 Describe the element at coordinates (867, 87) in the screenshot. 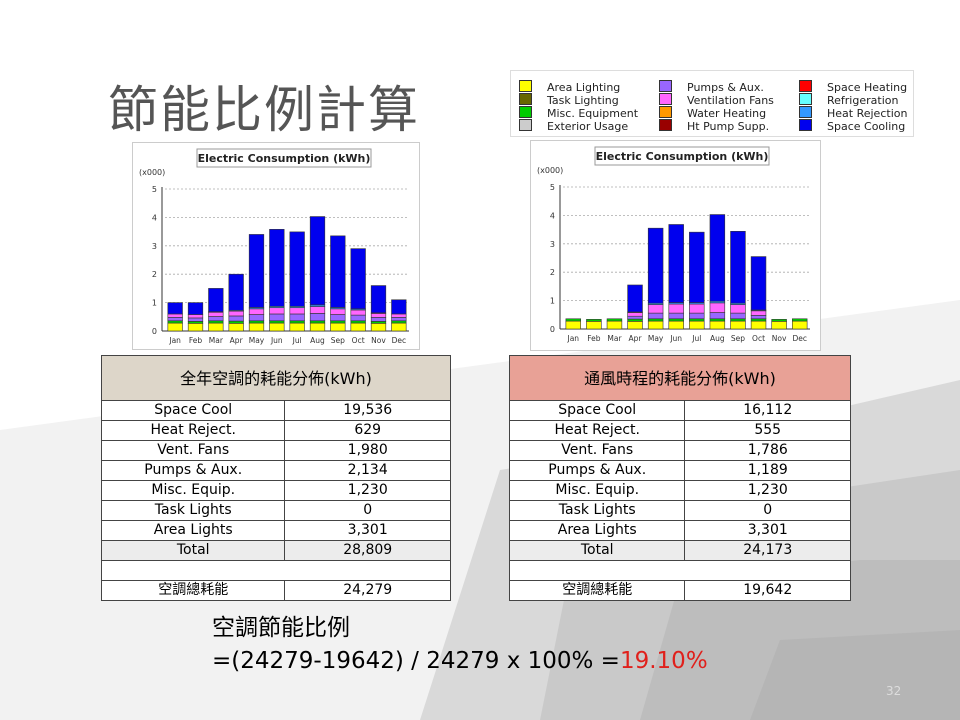

I see `legend-label: Space Heating` at that location.